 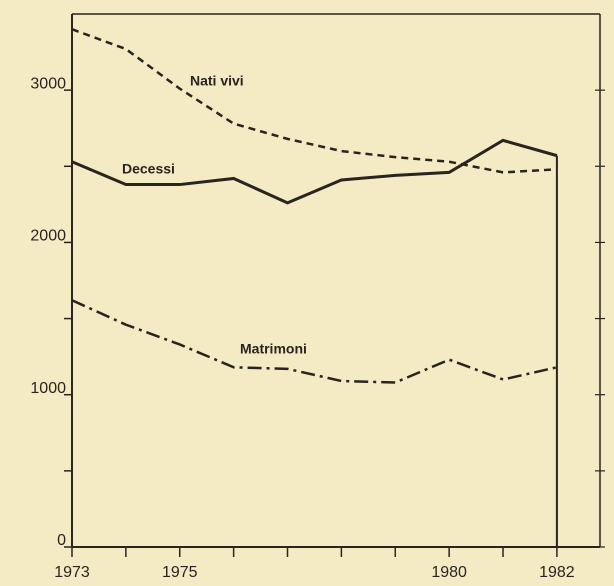 What do you see at coordinates (61, 540) in the screenshot?
I see `y-tick-label: 0` at bounding box center [61, 540].